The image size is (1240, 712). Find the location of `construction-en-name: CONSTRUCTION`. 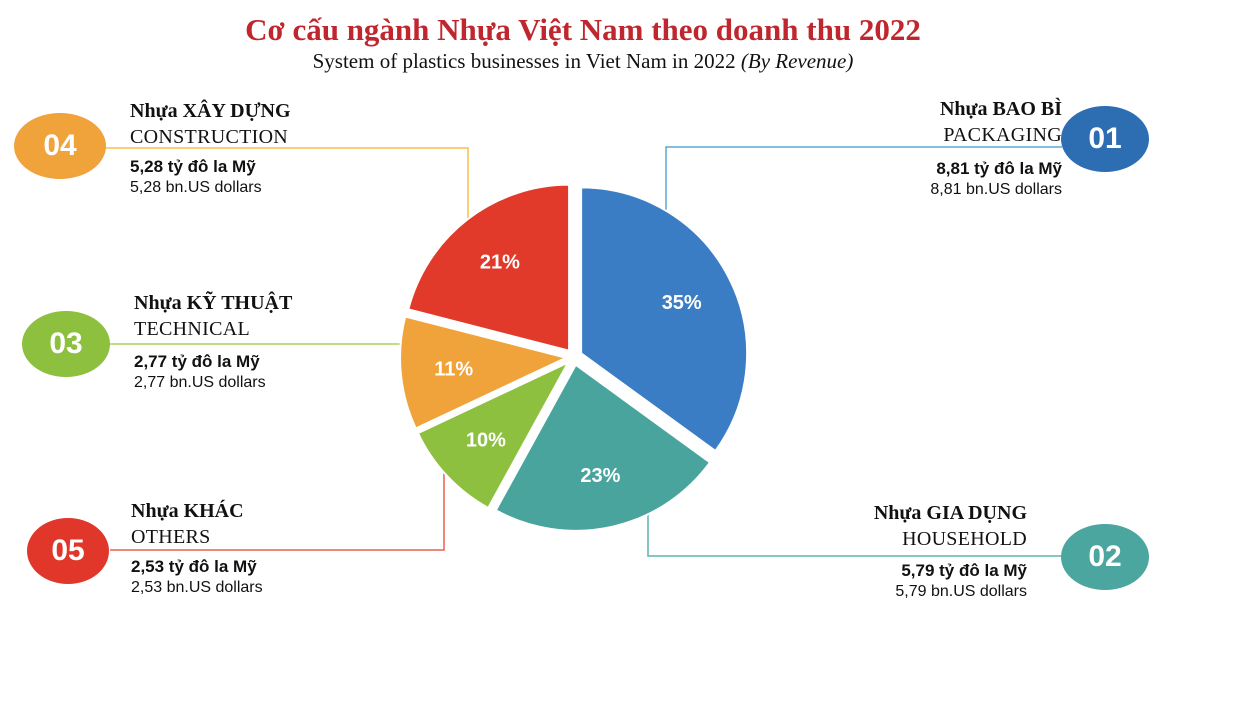

construction-en-name: CONSTRUCTION is located at coordinates (209, 137).